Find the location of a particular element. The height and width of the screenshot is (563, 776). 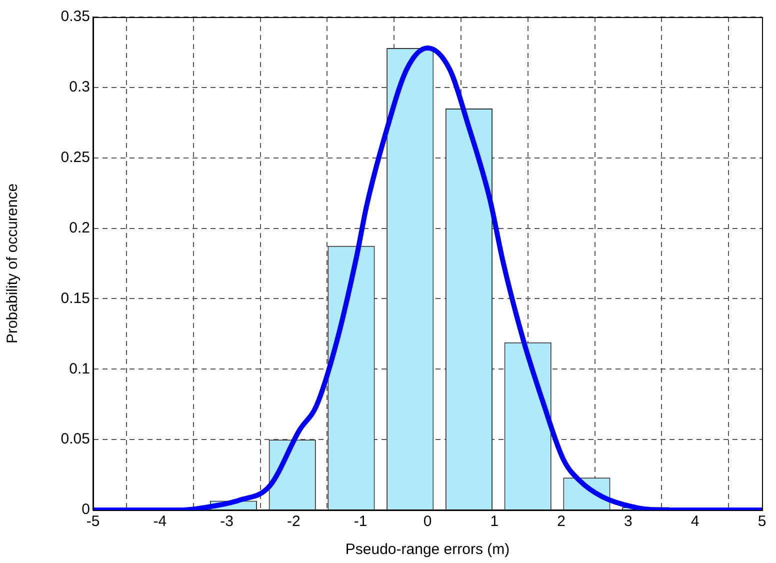

y-tick-label: 0.1 is located at coordinates (79, 369).